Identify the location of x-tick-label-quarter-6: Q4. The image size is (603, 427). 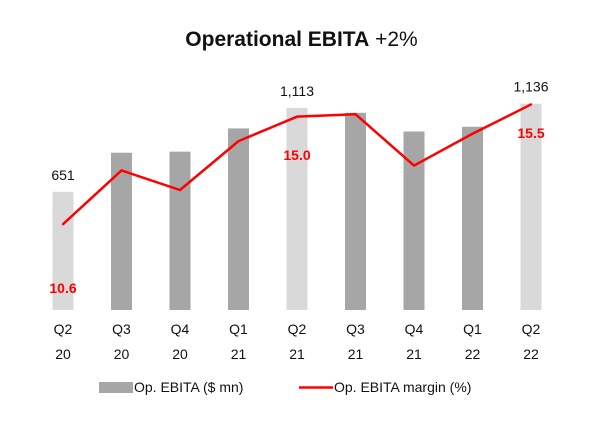
(414, 329).